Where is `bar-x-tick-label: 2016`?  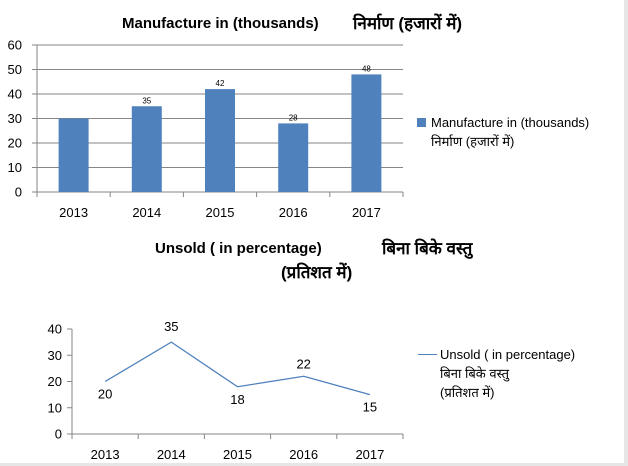 bar-x-tick-label: 2016 is located at coordinates (293, 212).